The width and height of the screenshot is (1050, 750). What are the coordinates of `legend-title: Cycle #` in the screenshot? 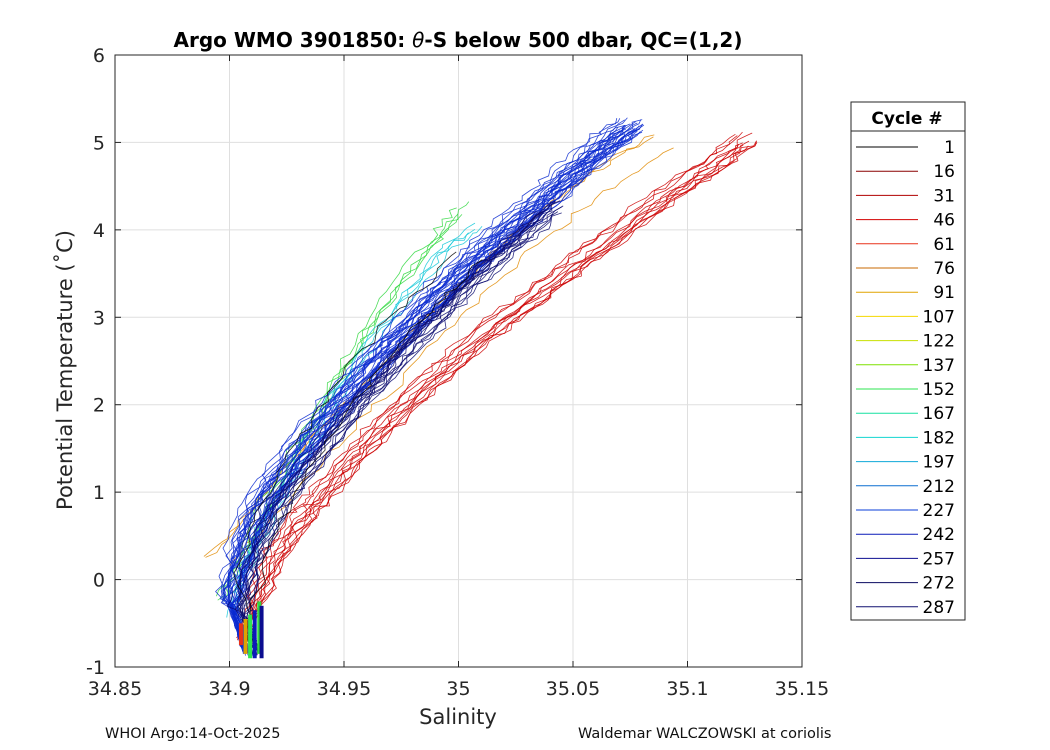 It's located at (906, 119).